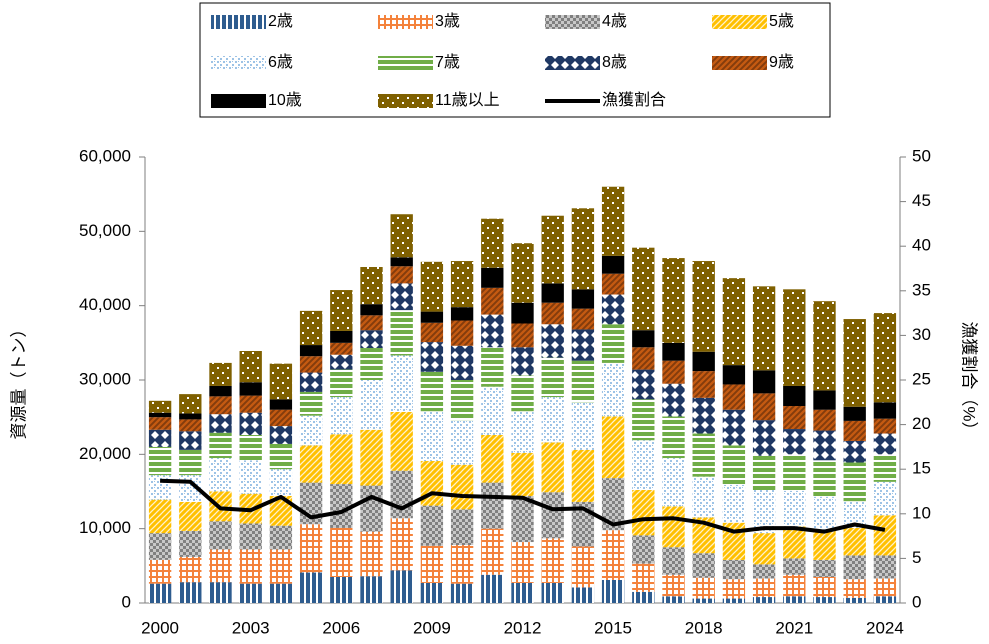 The width and height of the screenshot is (989, 644). I want to click on x-tick-label: 2000, so click(160, 627).